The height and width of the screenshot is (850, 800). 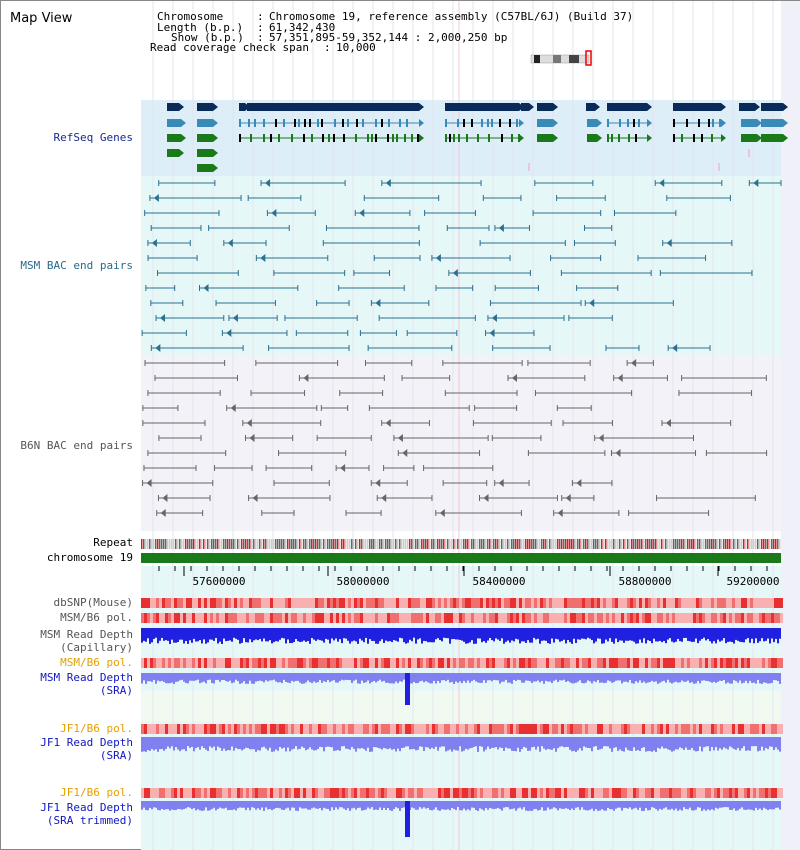 What do you see at coordinates (93, 137) in the screenshot?
I see `track-label-refseq: RefSeq Genes` at bounding box center [93, 137].